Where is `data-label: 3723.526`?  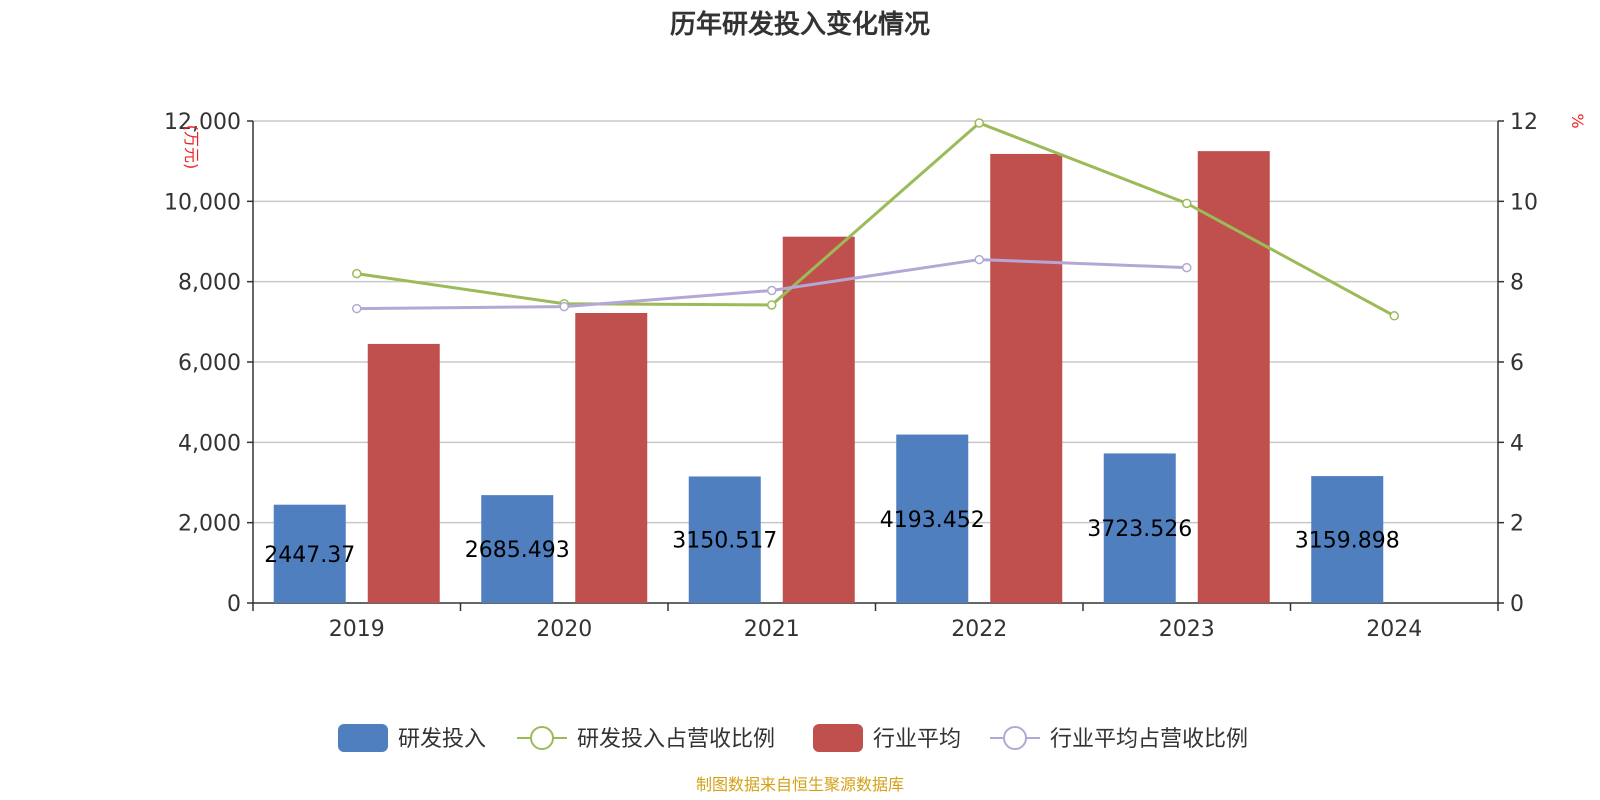
data-label: 3723.526 is located at coordinates (1139, 529).